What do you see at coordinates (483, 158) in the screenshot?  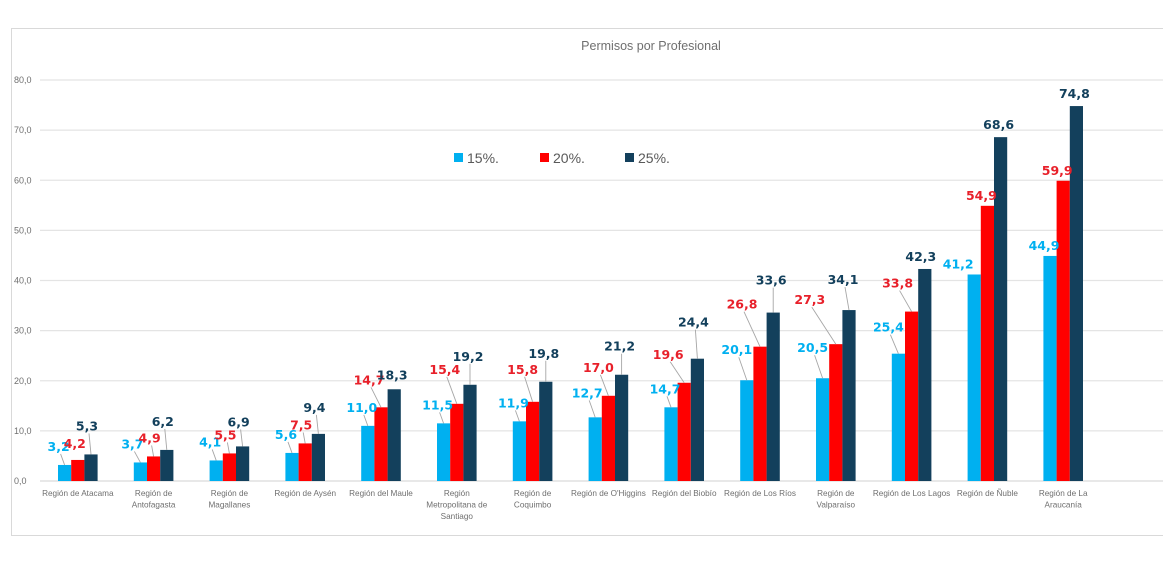 I see `legend-label: 15%.` at bounding box center [483, 158].